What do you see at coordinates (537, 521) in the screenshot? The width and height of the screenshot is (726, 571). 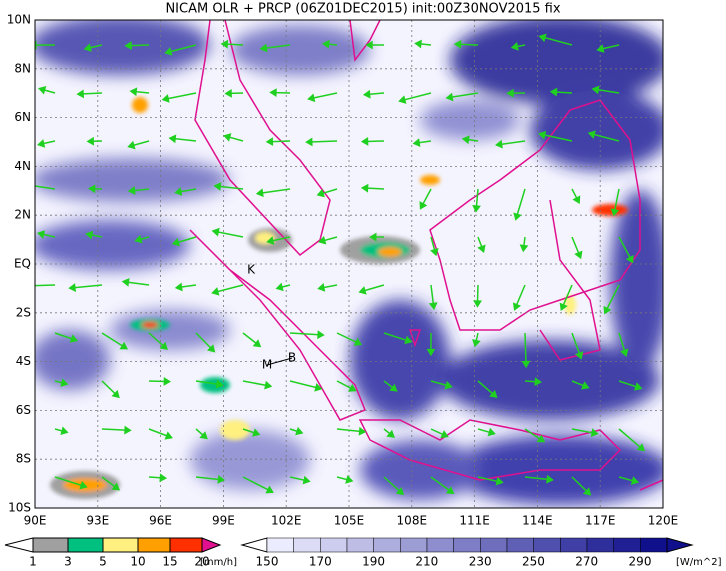 I see `lon-label: 114E` at bounding box center [537, 521].